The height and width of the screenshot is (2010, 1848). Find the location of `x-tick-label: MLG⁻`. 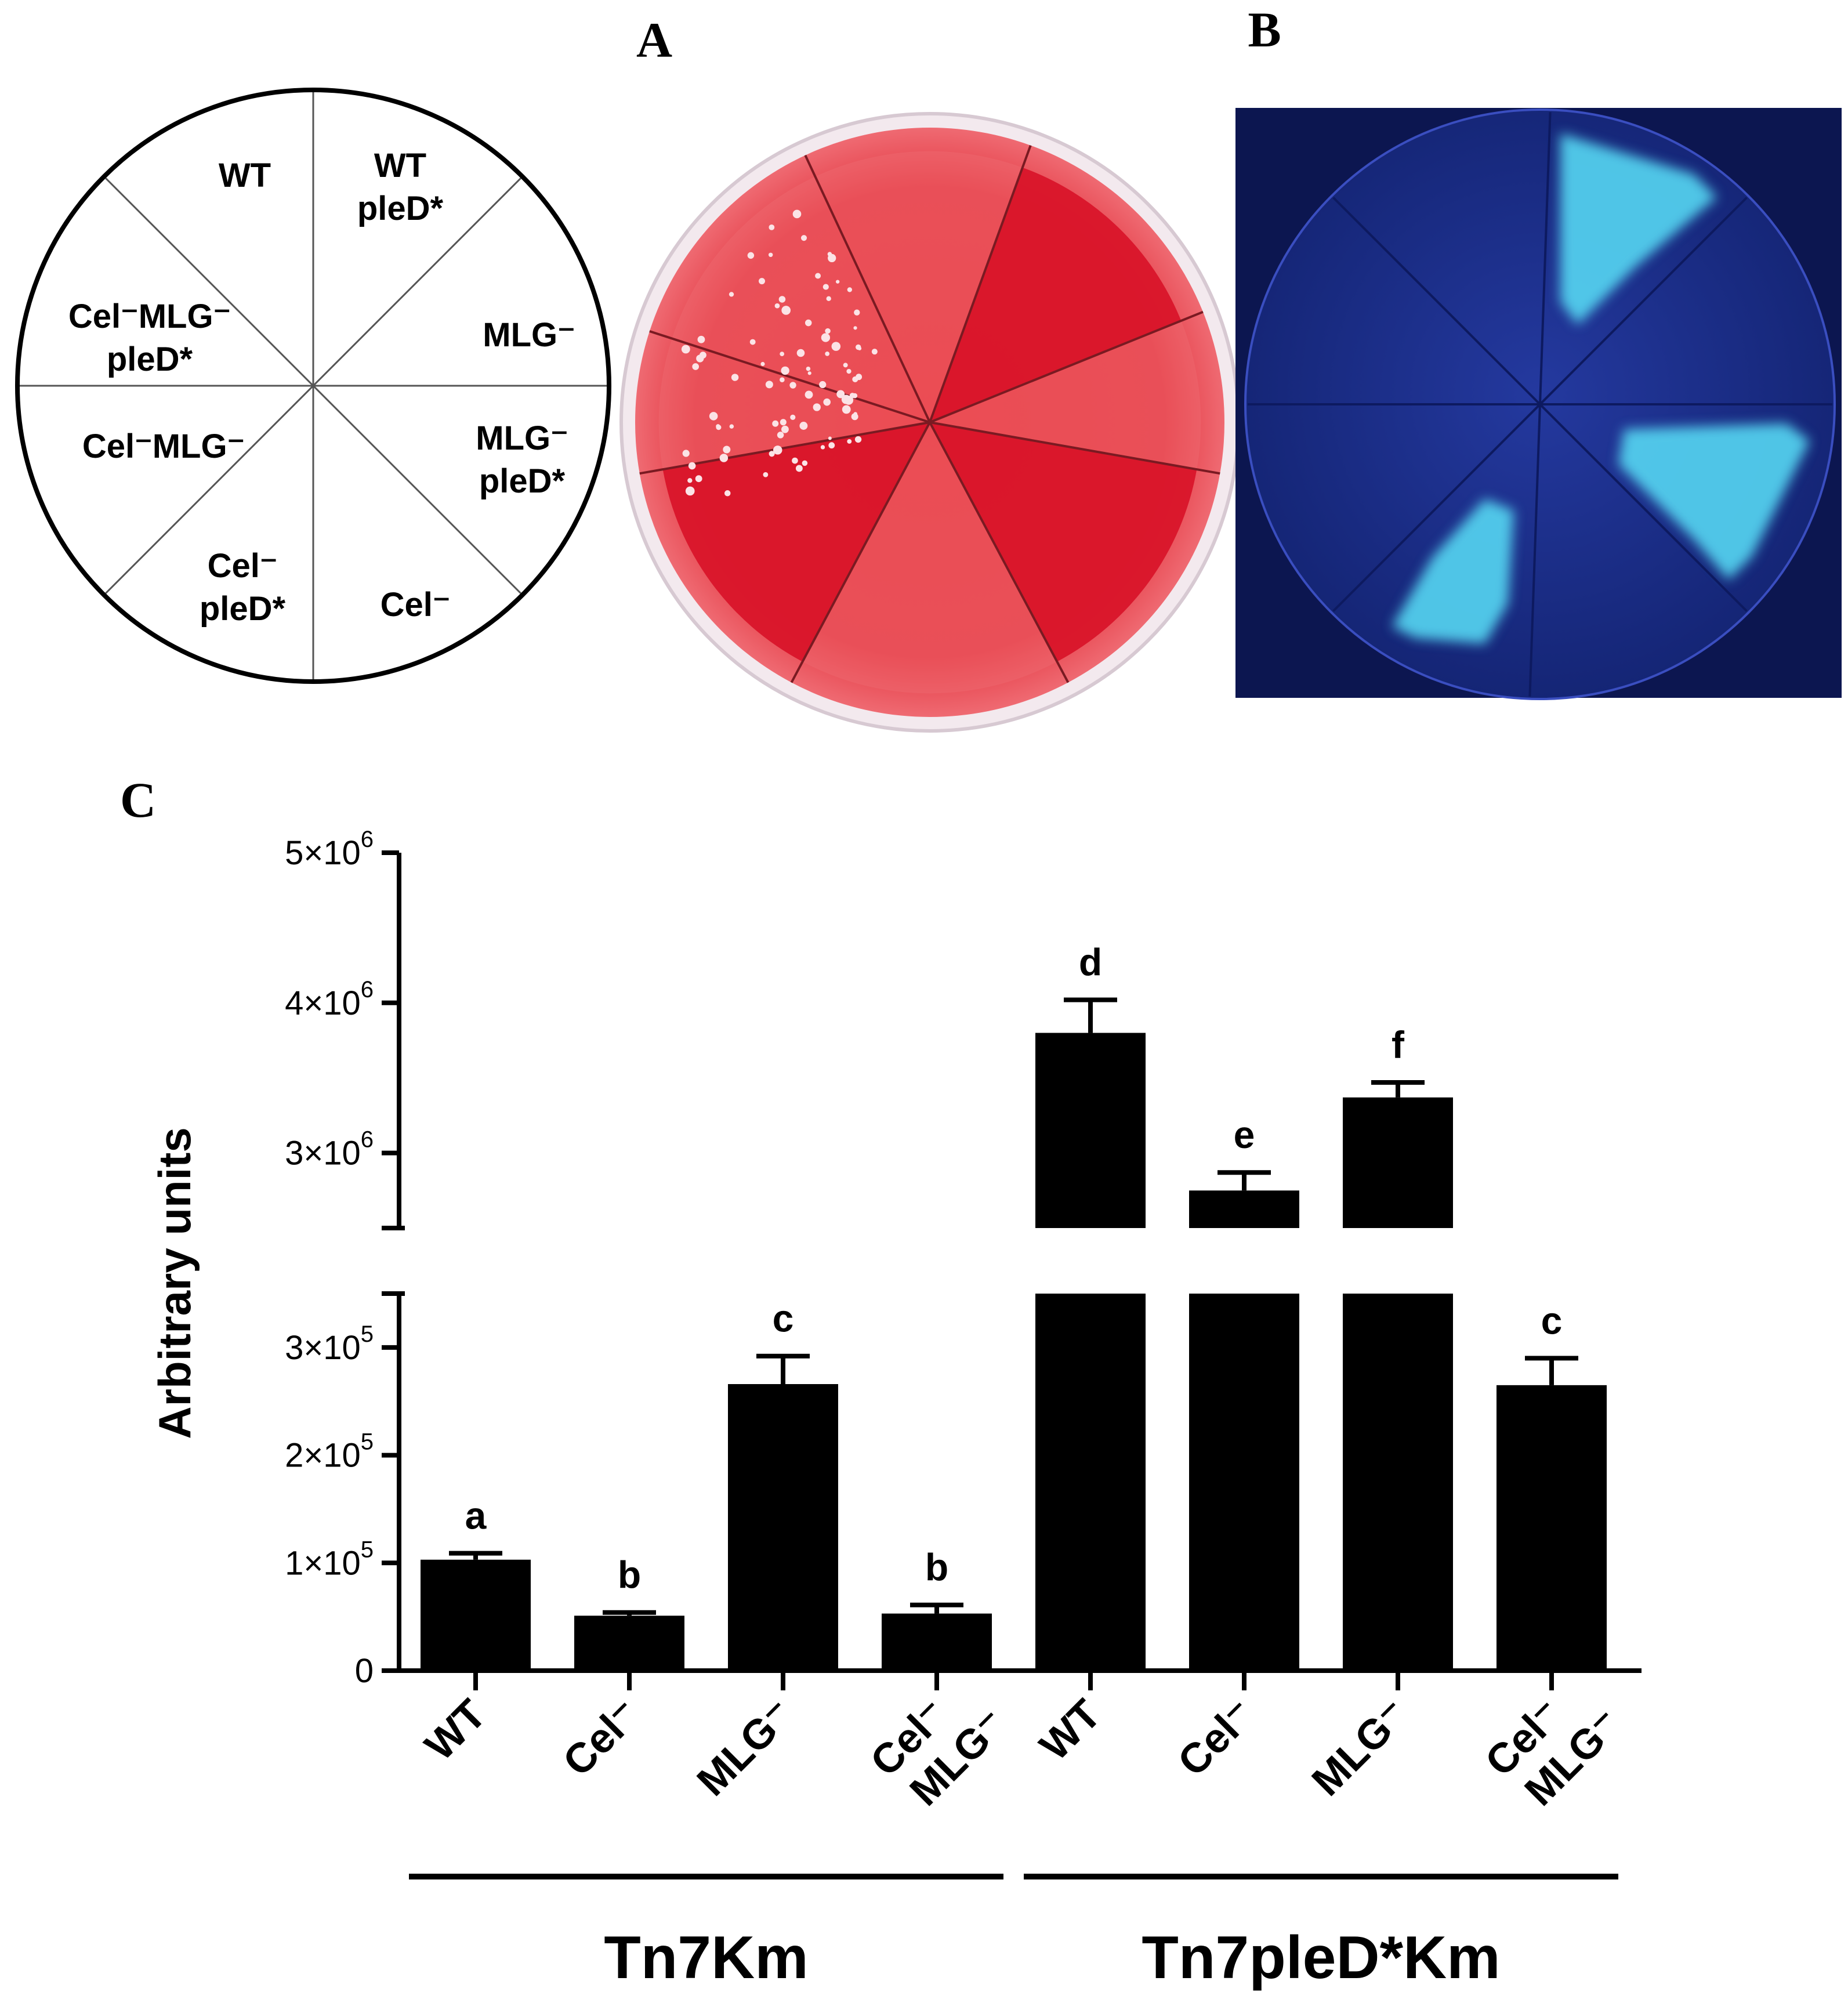

x-tick-label: MLG⁻ is located at coordinates (746, 1748).